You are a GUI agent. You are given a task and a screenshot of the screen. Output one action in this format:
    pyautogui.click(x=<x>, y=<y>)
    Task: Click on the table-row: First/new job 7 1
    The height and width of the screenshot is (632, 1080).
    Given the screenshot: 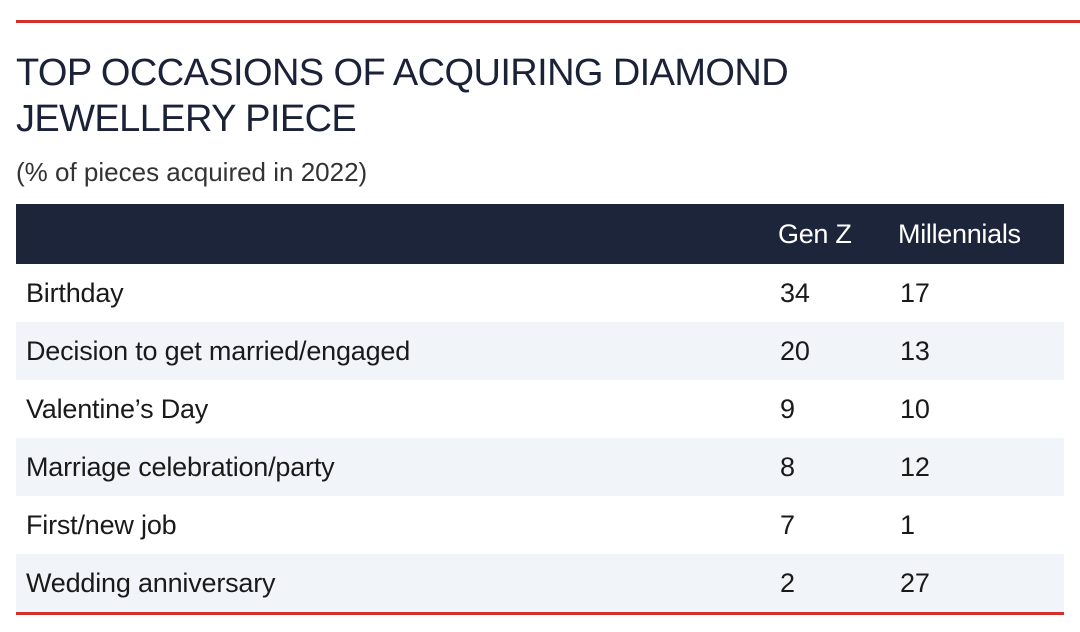 What is the action you would take?
    pyautogui.click(x=540, y=525)
    